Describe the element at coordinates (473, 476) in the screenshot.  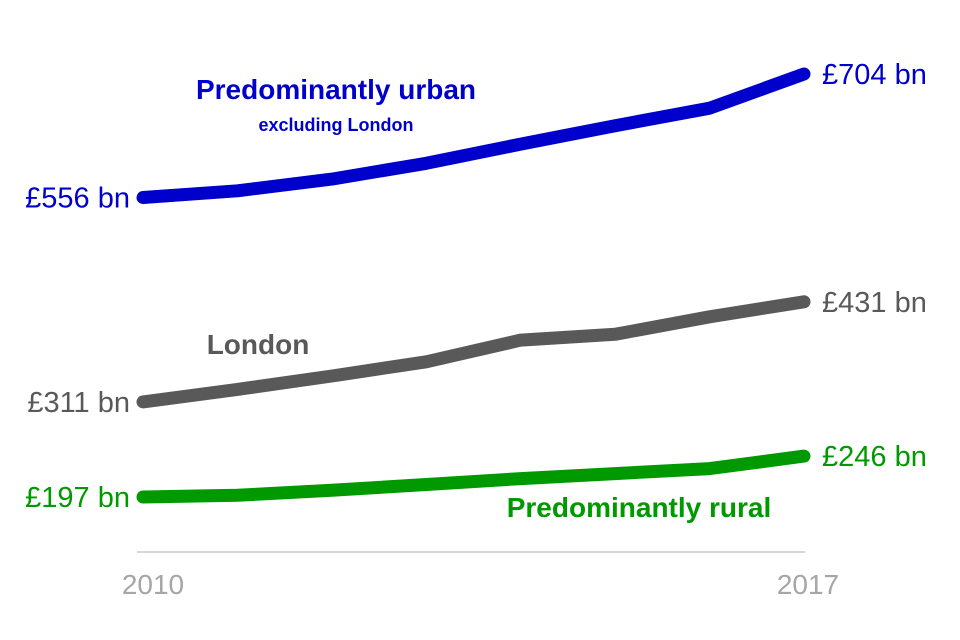
I see `series-line-rural` at that location.